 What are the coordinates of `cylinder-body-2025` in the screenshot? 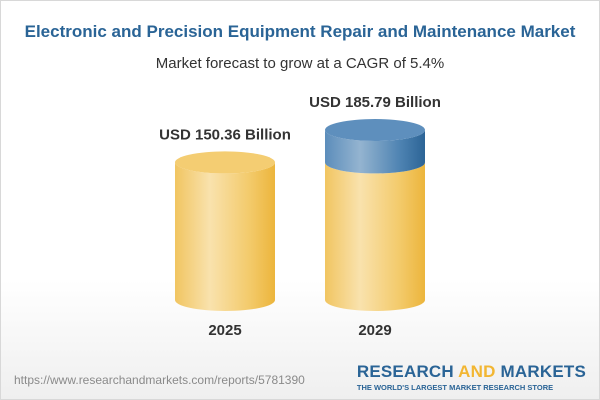 It's located at (225, 236).